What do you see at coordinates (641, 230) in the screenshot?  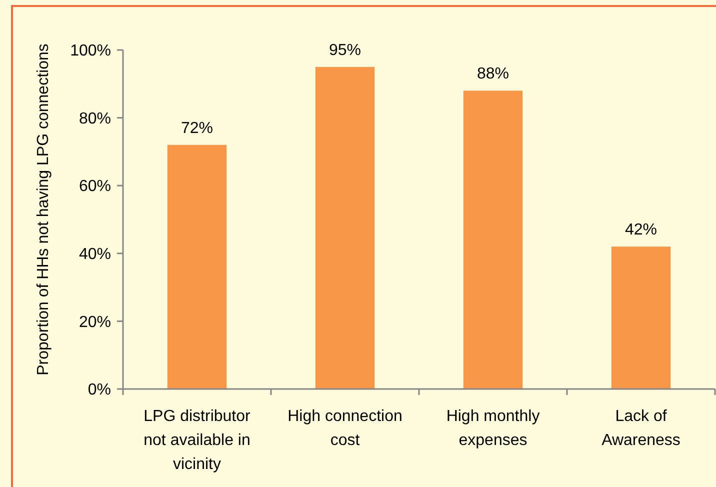 I see `data-label: 42%` at bounding box center [641, 230].